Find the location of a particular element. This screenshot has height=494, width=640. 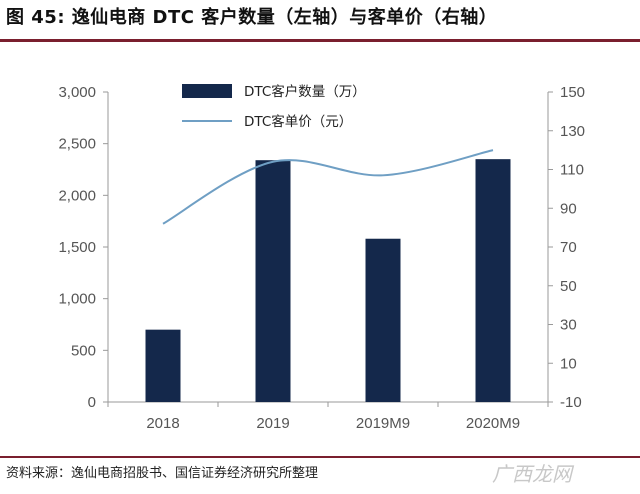

x-tick-label: 2020M9 is located at coordinates (493, 423).